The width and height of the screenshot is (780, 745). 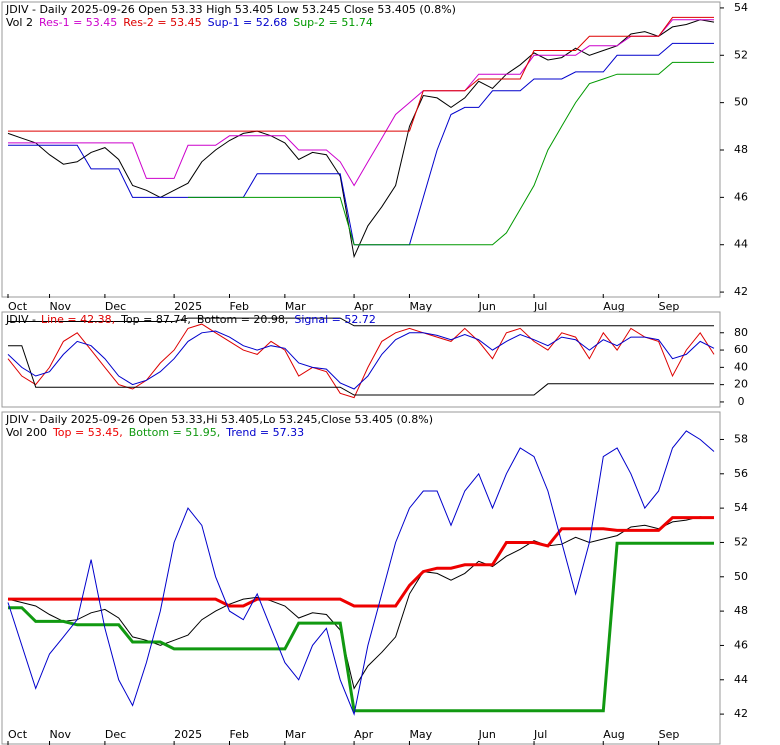 I want to click on legend-entry: Signal = 52.72, so click(x=335, y=319).